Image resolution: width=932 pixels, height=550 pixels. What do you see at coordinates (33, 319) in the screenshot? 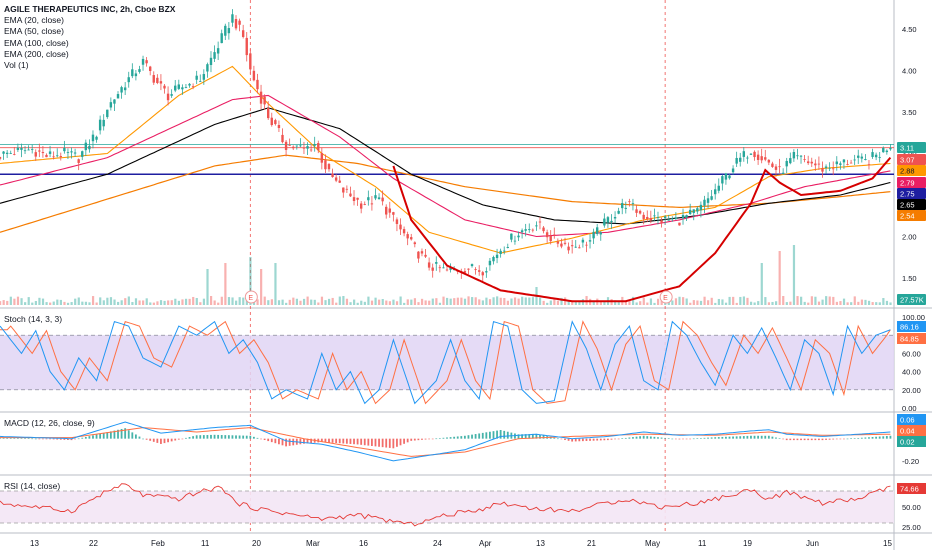
I see `stoch-title: Stoch (14, 3, 3)` at bounding box center [33, 319].